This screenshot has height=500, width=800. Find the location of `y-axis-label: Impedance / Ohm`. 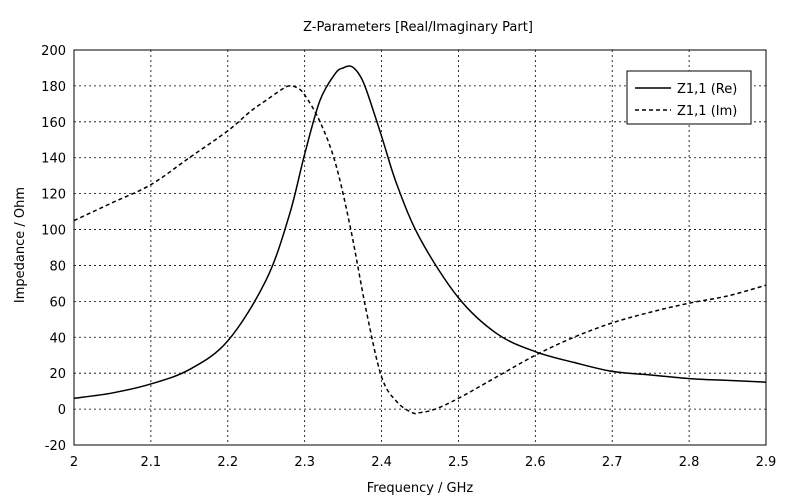

y-axis-label: Impedance / Ohm is located at coordinates (20, 245).